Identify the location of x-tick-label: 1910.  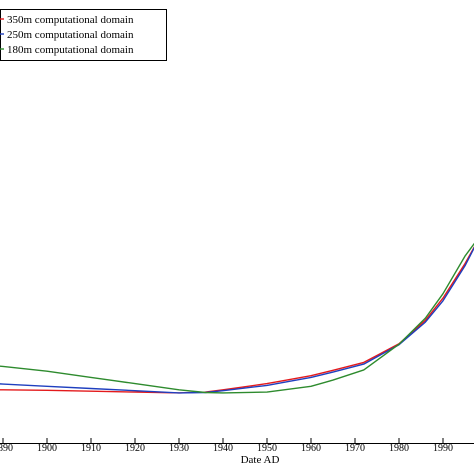
(91, 448).